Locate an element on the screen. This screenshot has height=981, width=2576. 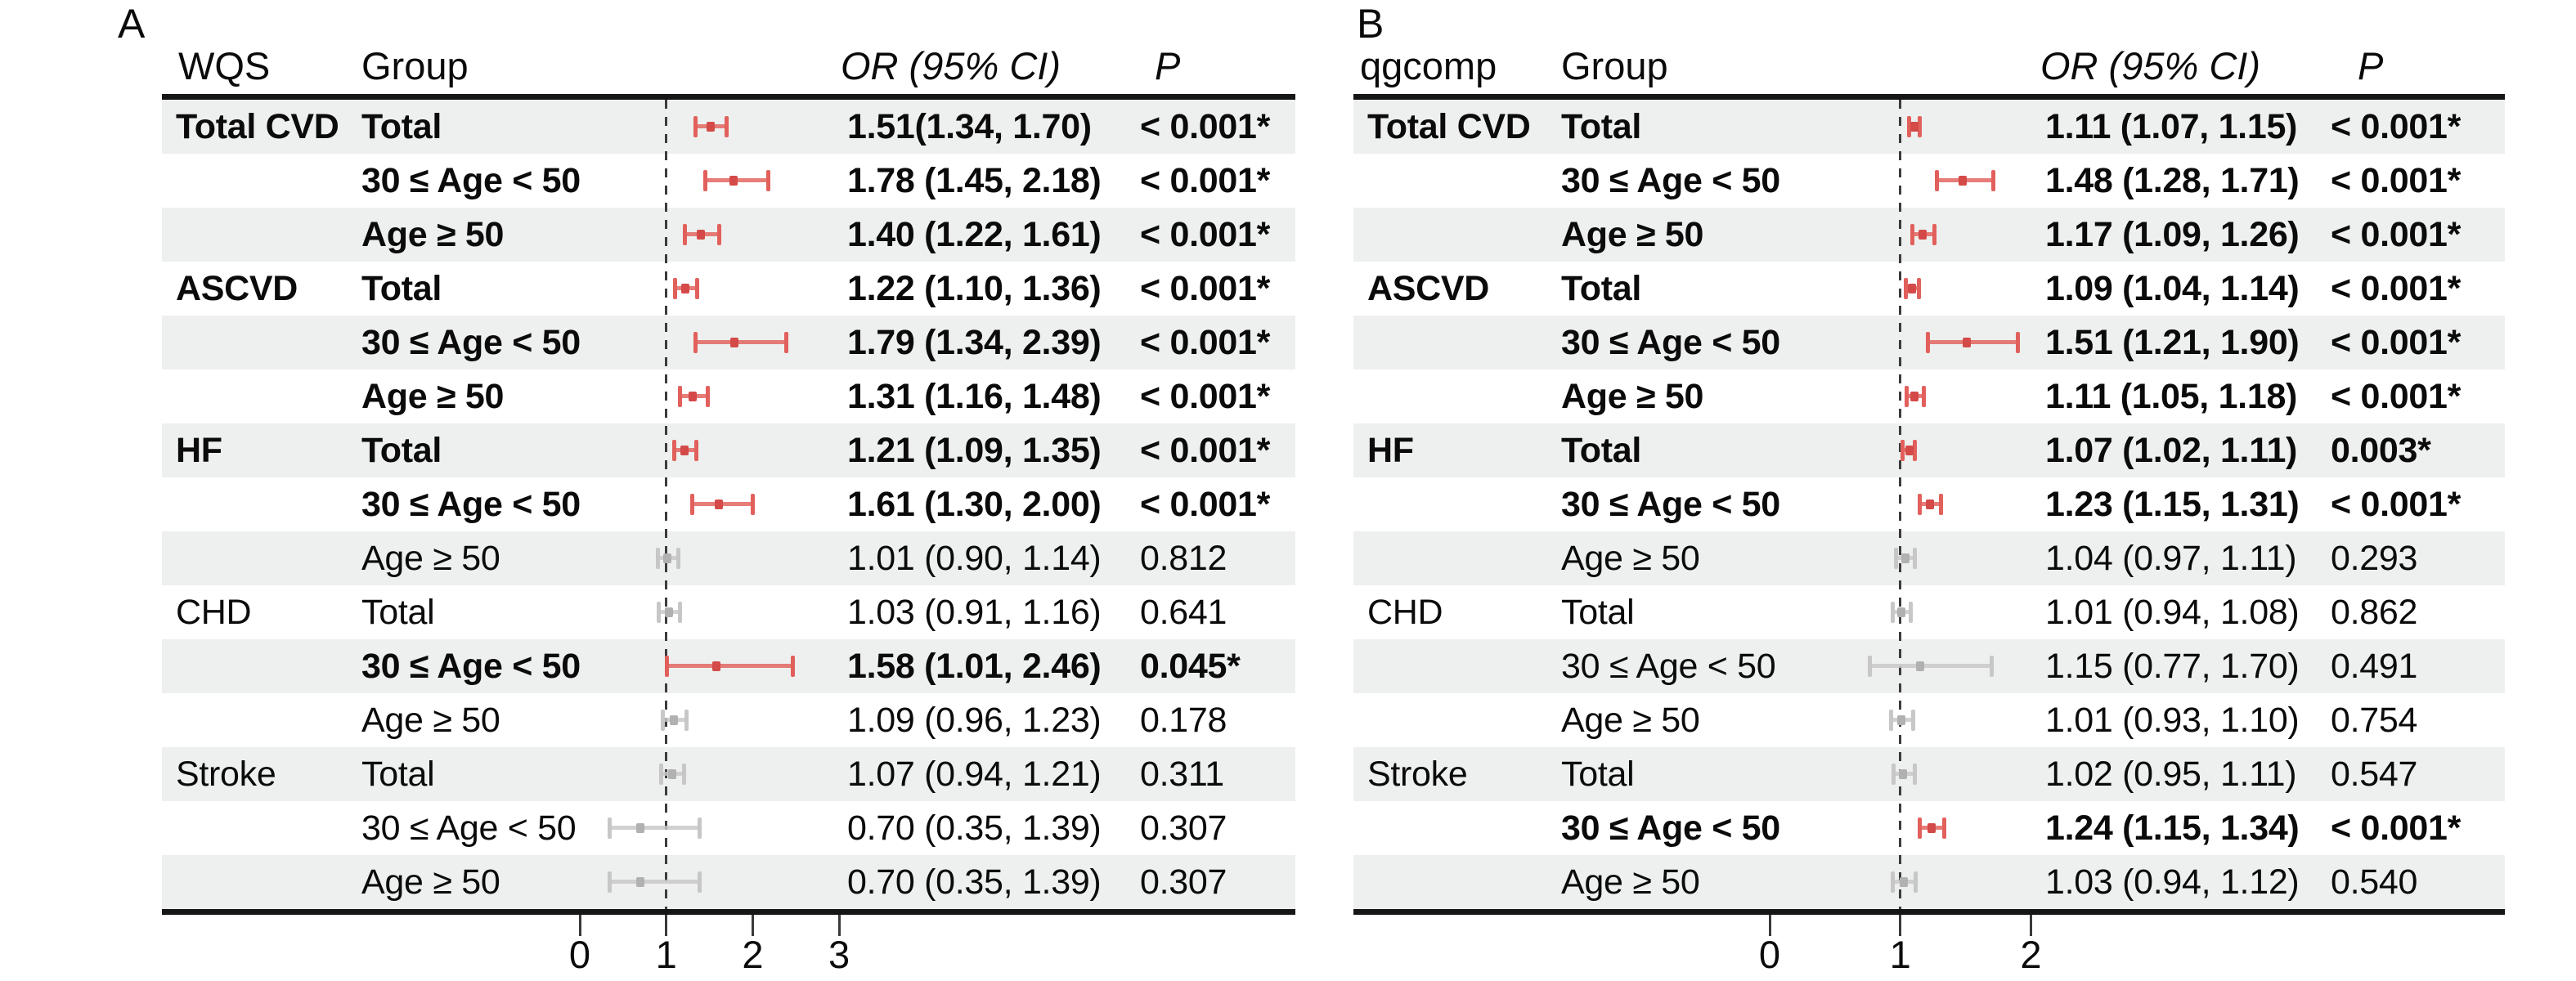
or-ci-value: 1.11 (1.07, 1.15) is located at coordinates (2171, 126).